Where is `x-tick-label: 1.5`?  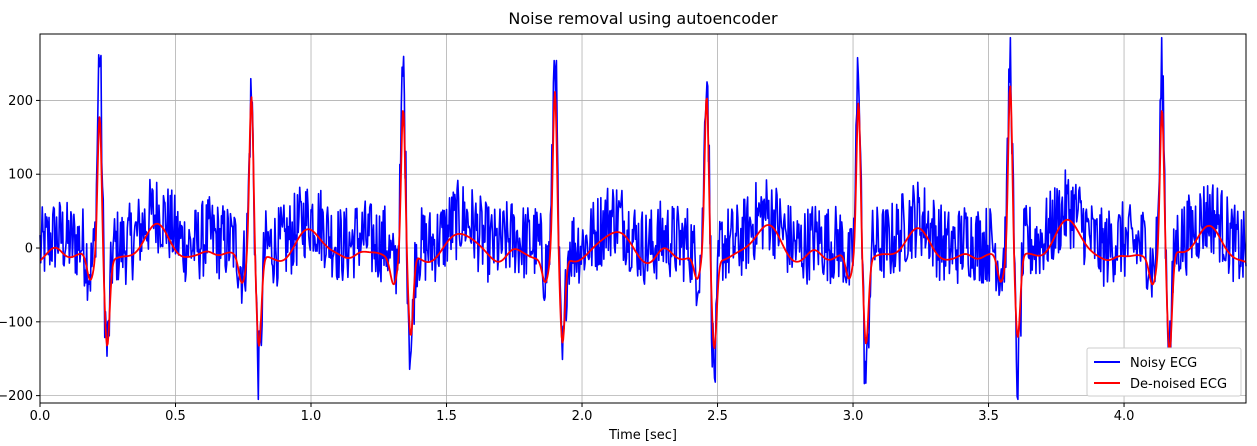
x-tick-label: 1.5 is located at coordinates (446, 416).